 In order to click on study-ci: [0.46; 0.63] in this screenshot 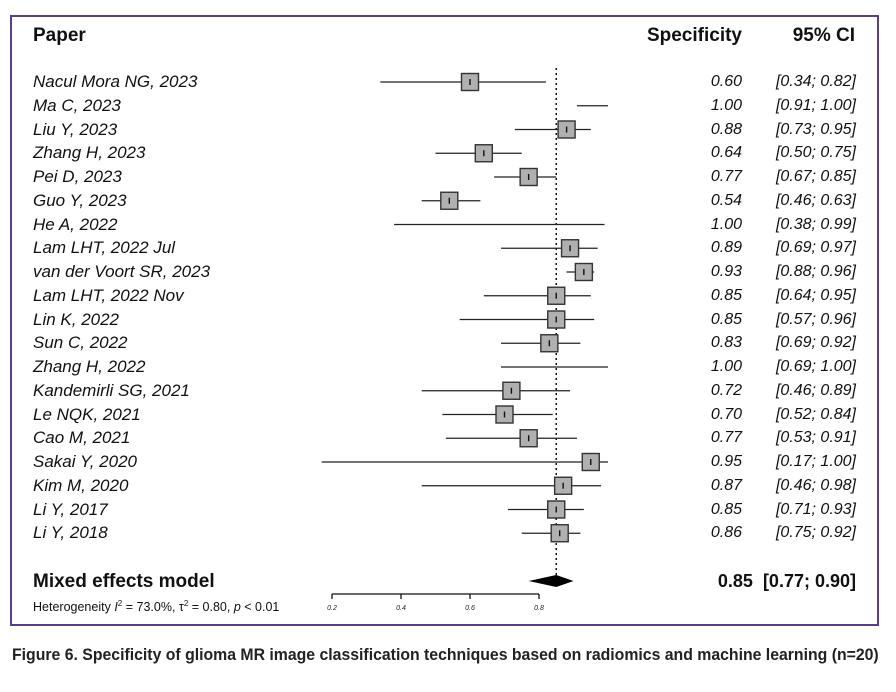, I will do `click(815, 200)`.